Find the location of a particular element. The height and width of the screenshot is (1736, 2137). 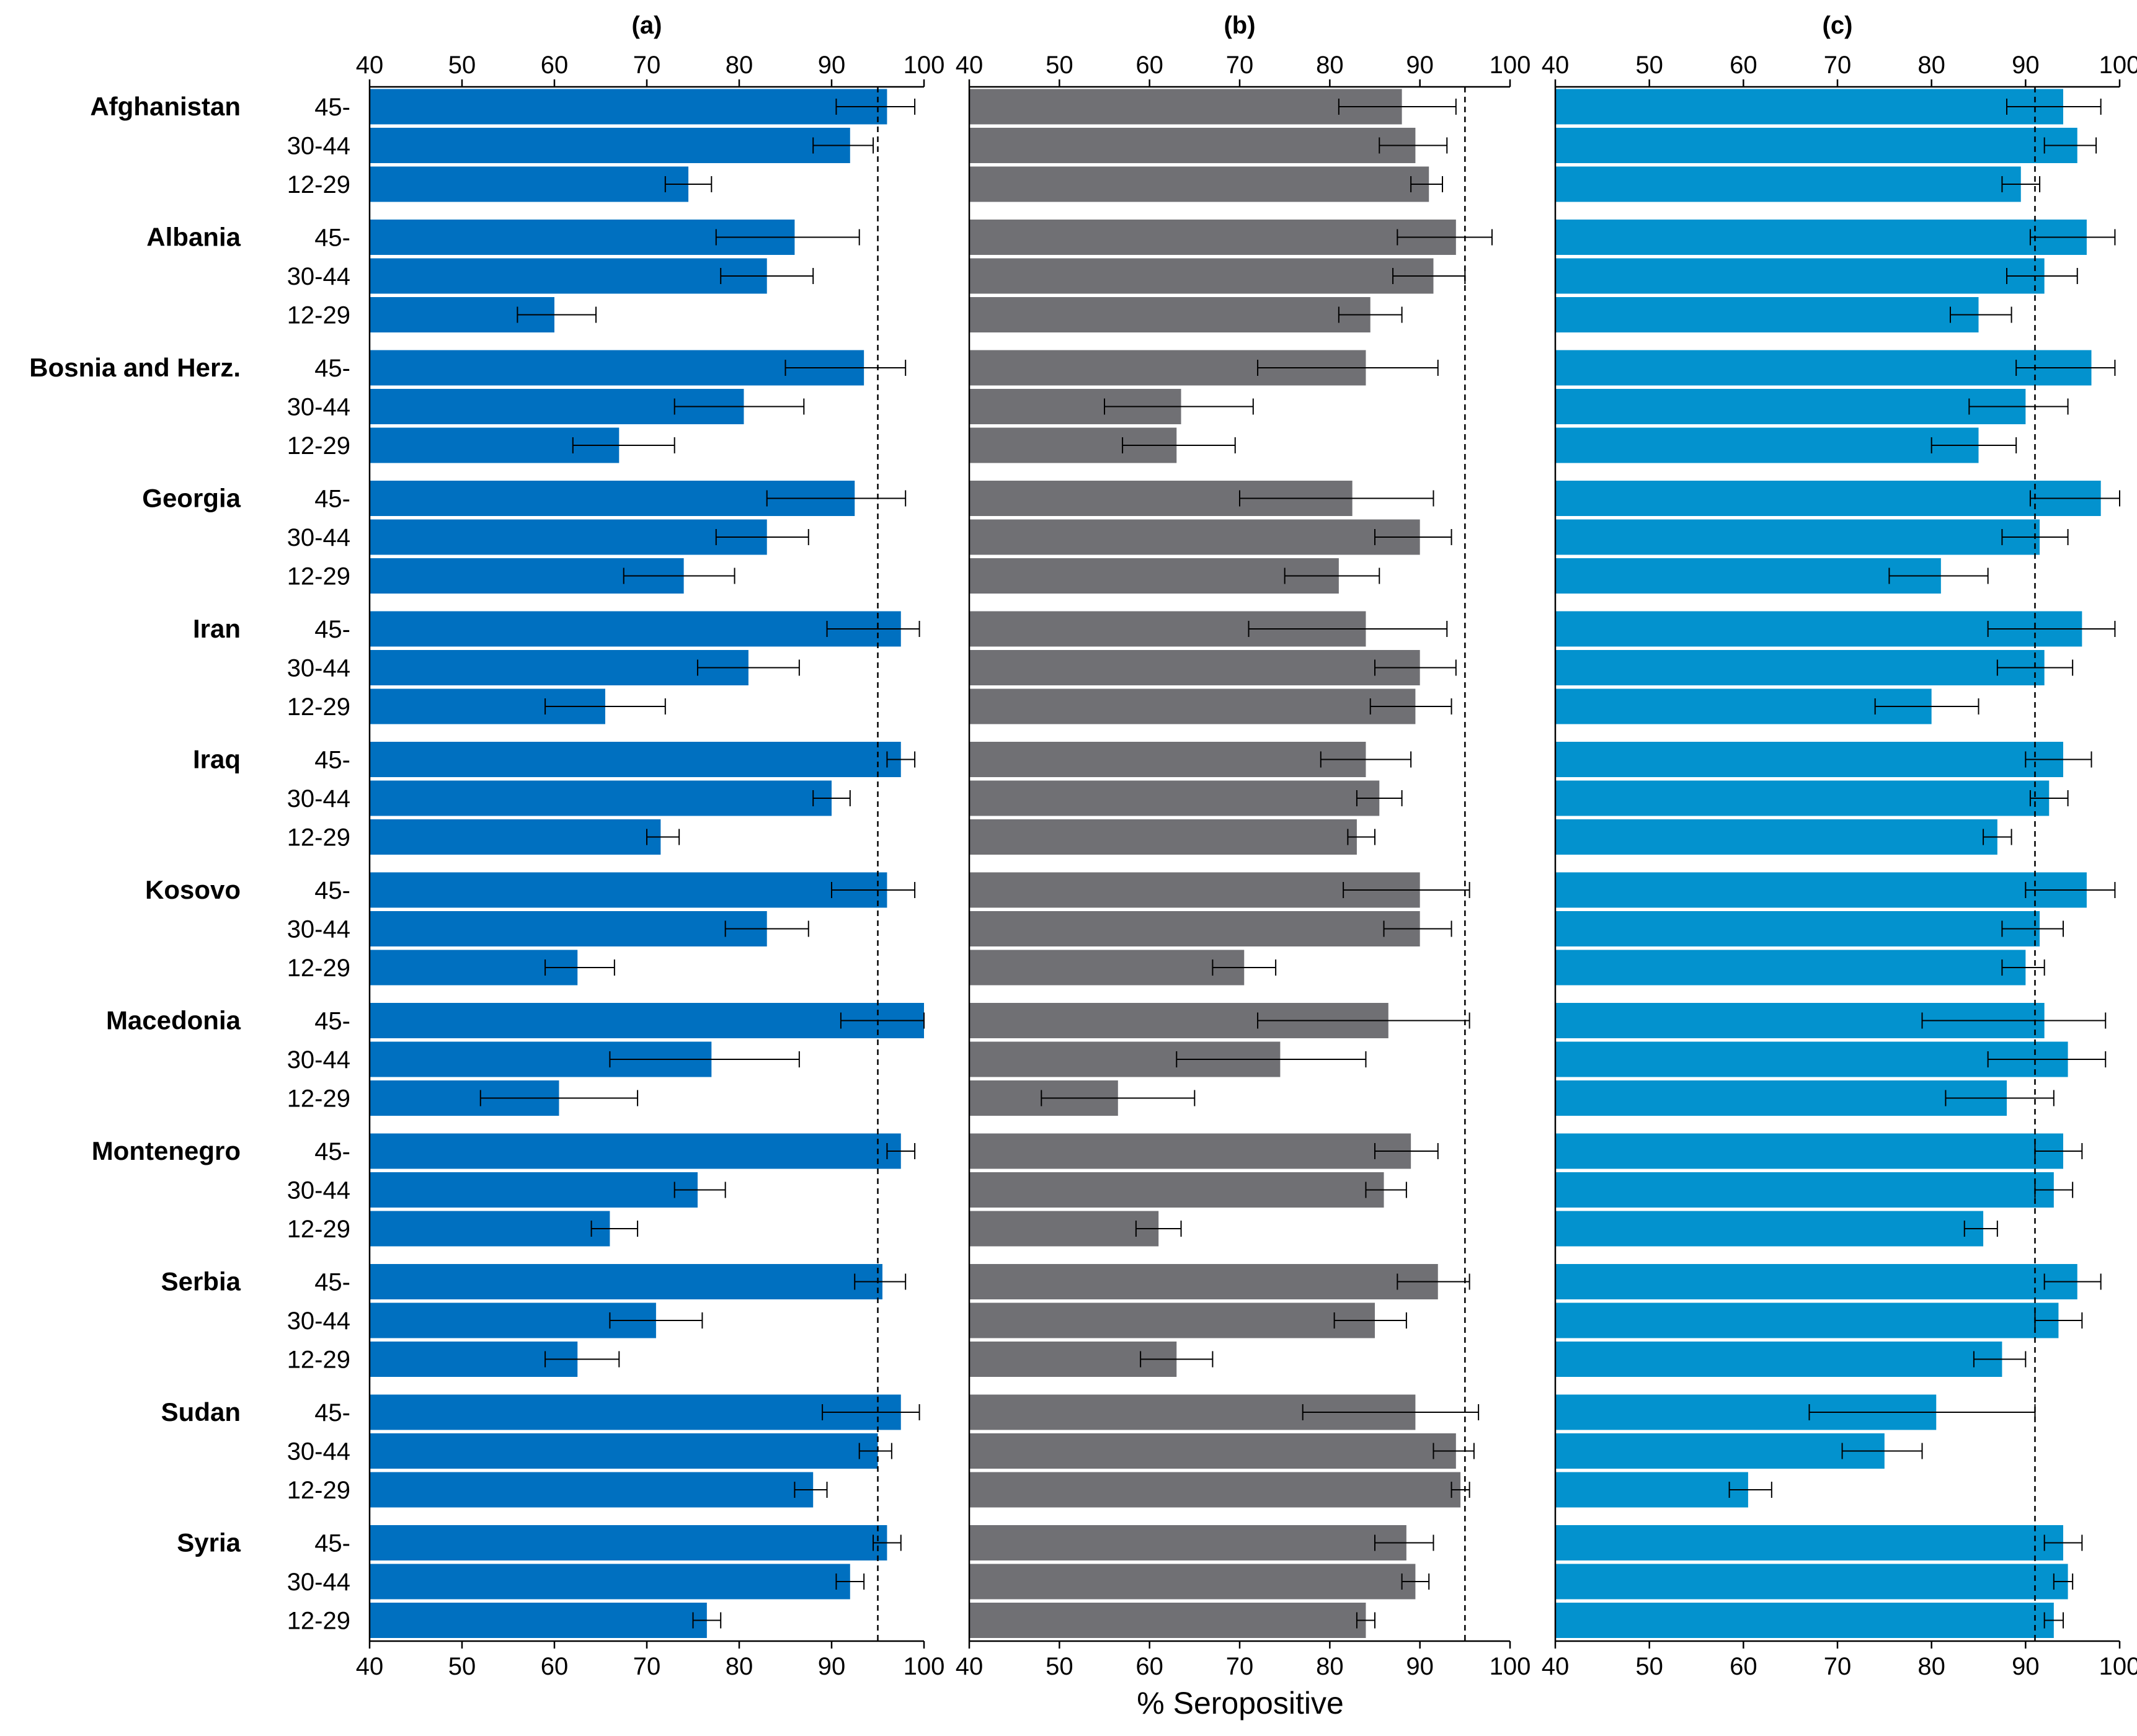

panel-title: (c) is located at coordinates (1838, 25).